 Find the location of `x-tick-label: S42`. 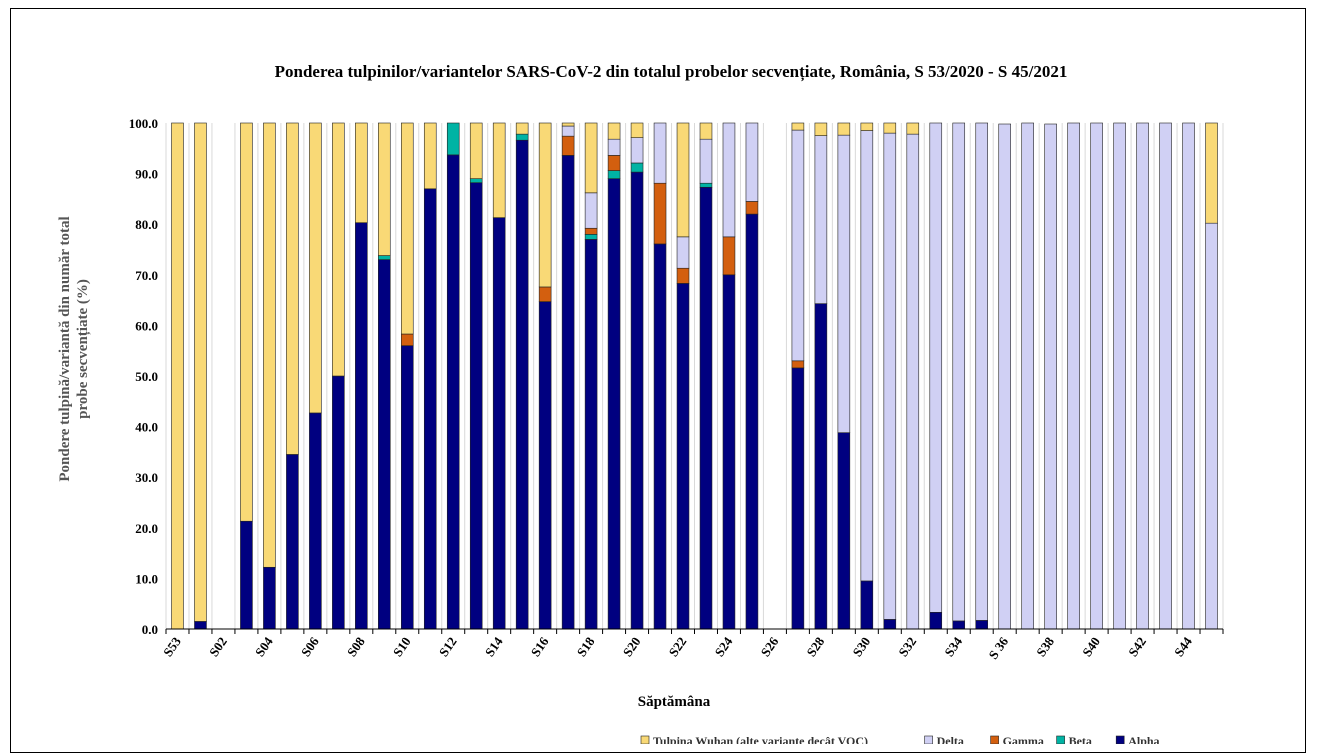

x-tick-label: S42 is located at coordinates (1137, 646).